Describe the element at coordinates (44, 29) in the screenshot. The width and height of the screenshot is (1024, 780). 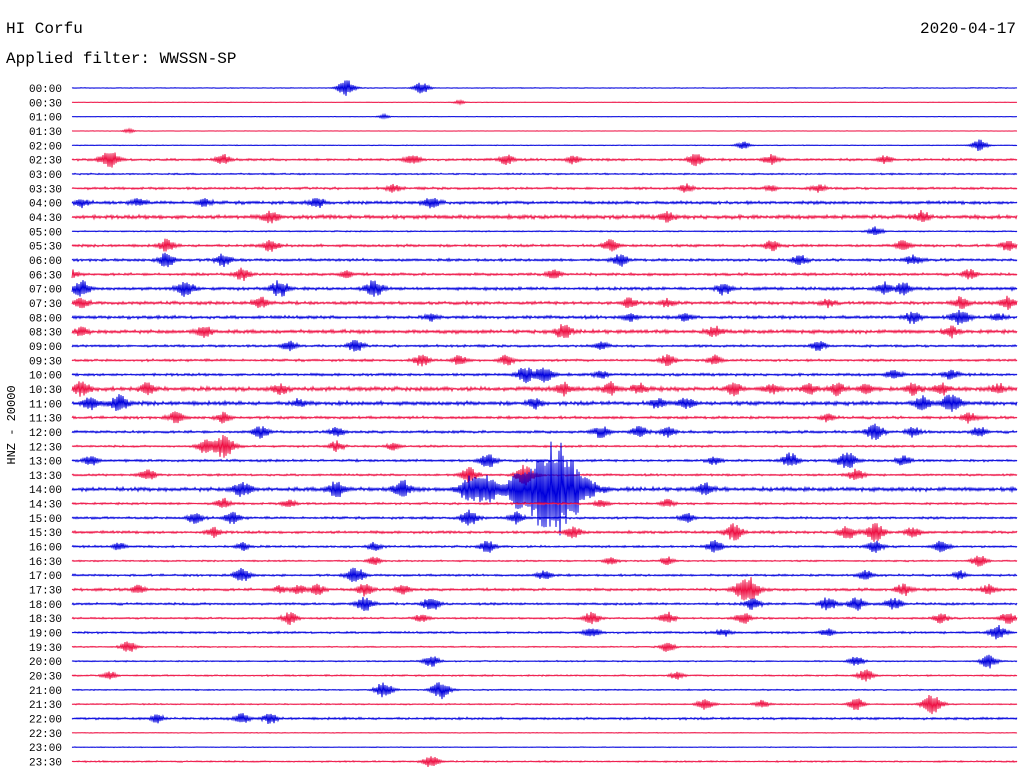
I see `station-title: HI Corfu` at that location.